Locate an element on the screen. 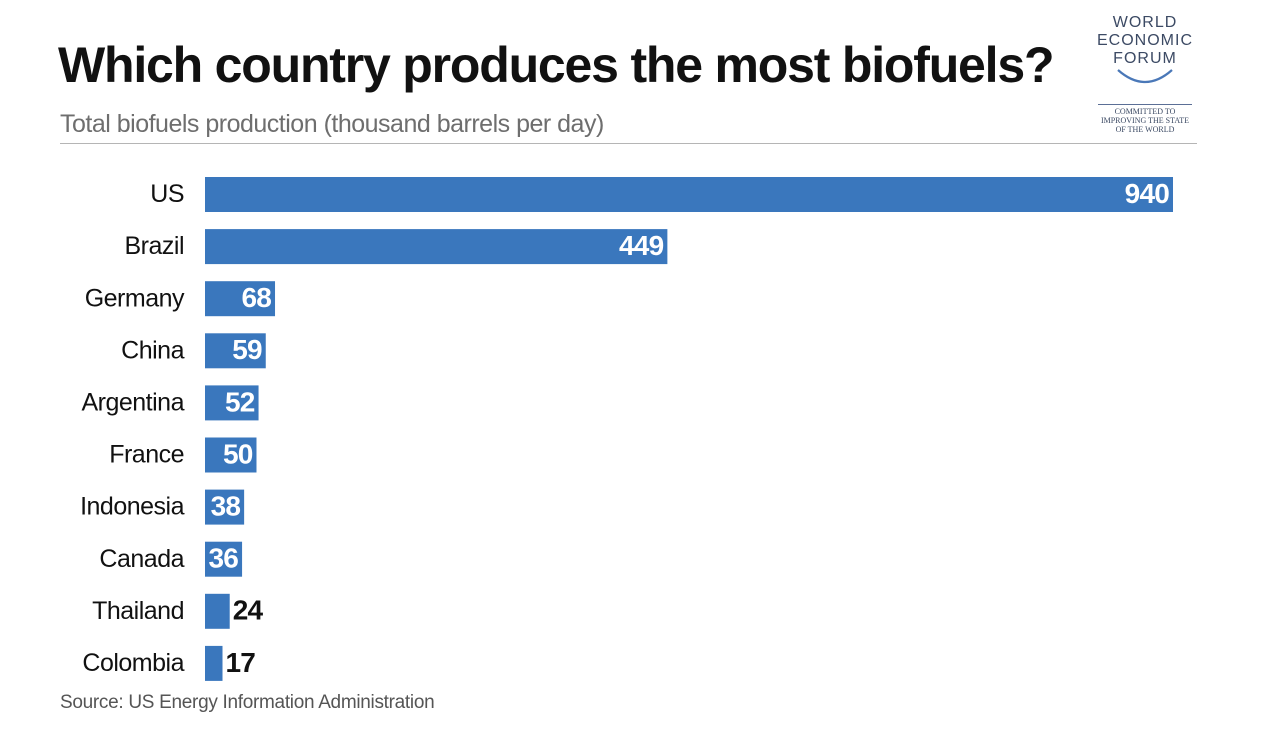  category-label-us: US is located at coordinates (167, 194).